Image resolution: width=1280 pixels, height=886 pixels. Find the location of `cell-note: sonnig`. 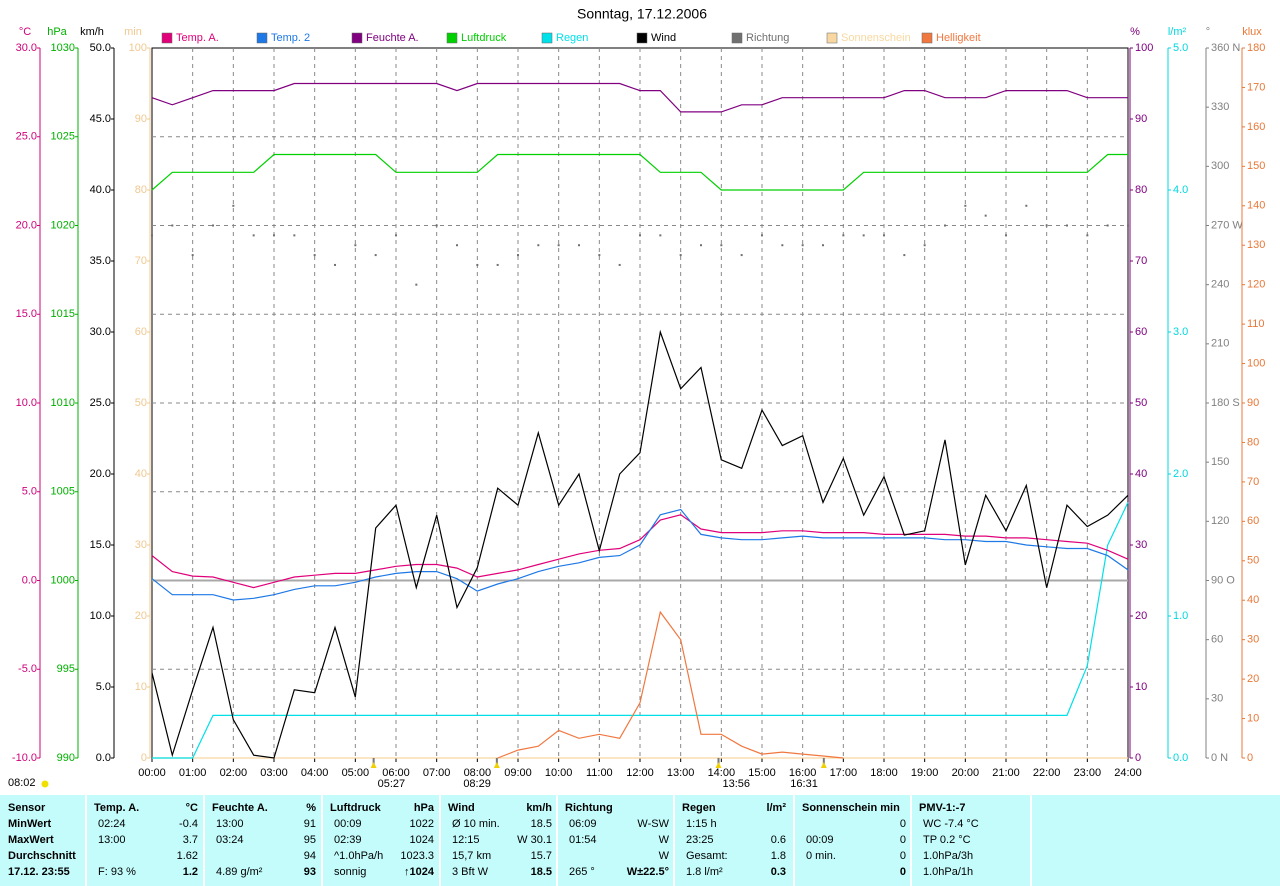

cell-note: sonnig is located at coordinates (350, 872).